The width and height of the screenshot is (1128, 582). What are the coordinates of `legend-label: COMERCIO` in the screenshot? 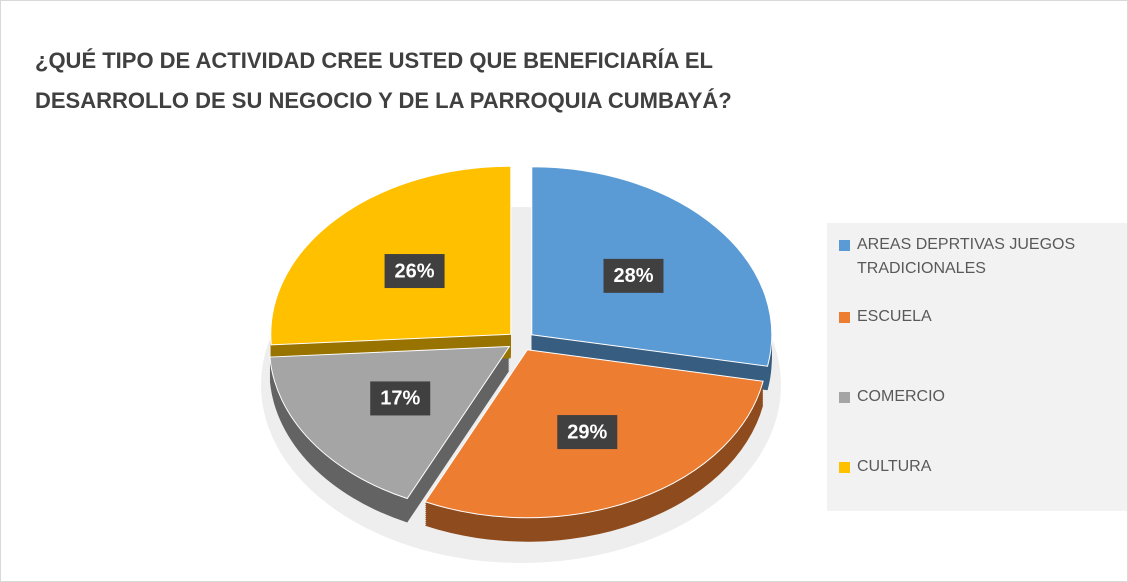 It's located at (901, 396).